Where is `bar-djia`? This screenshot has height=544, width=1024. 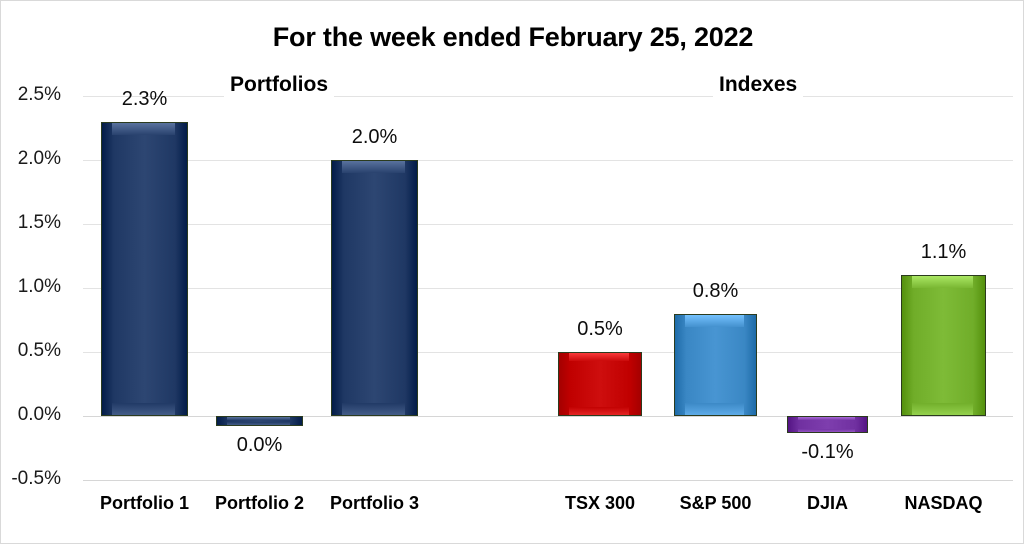
bar-djia is located at coordinates (827, 424).